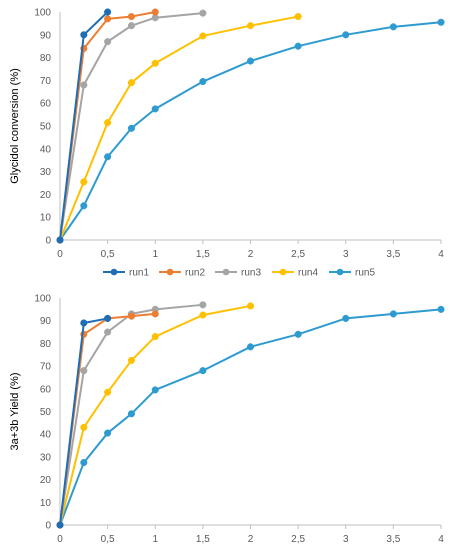  I want to click on y-tick-label: 30, so click(46, 172).